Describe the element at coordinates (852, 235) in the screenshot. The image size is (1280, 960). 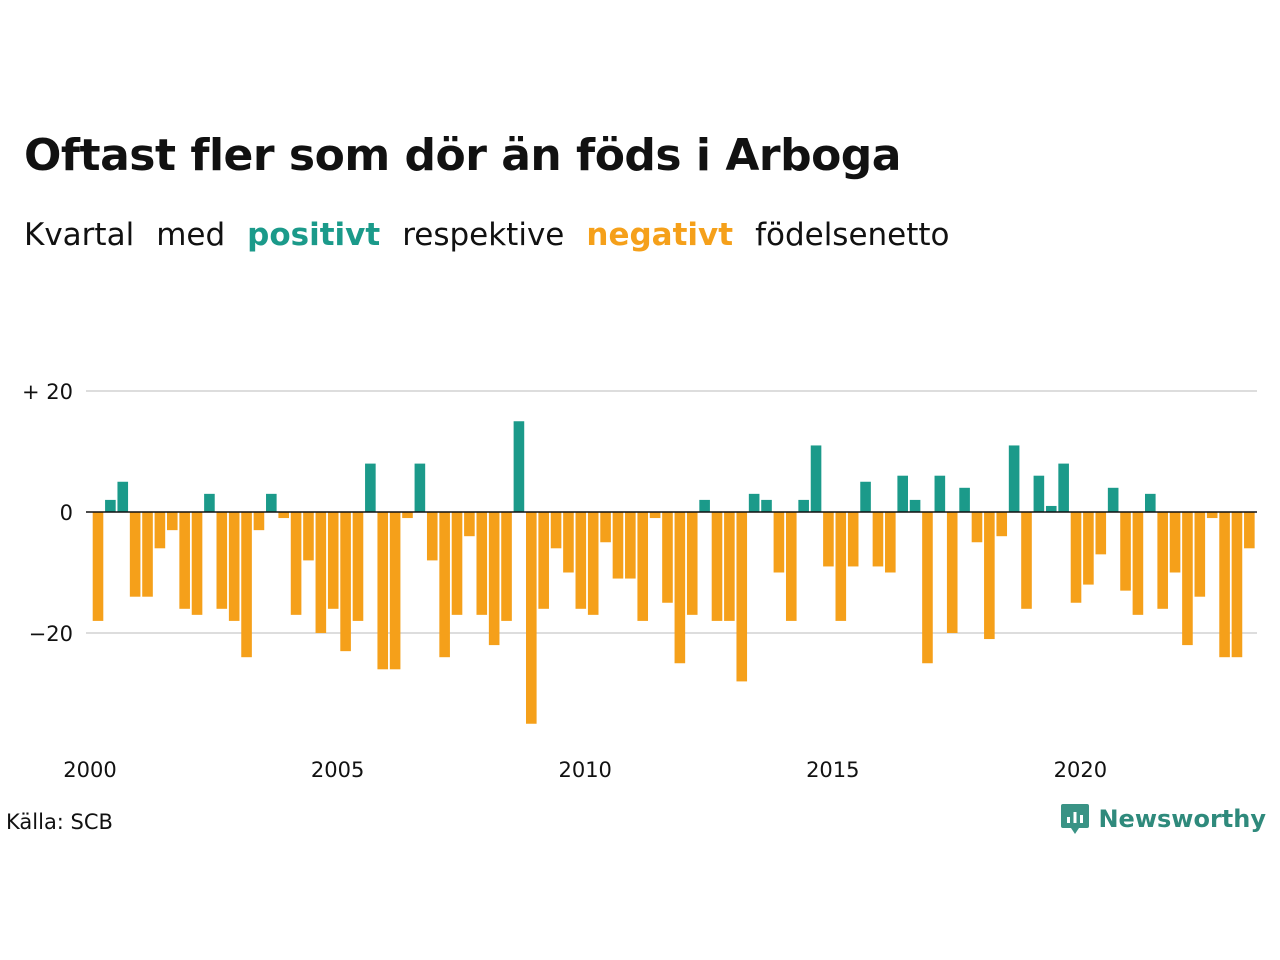
I see `subtitle-word: födelsenetto` at that location.